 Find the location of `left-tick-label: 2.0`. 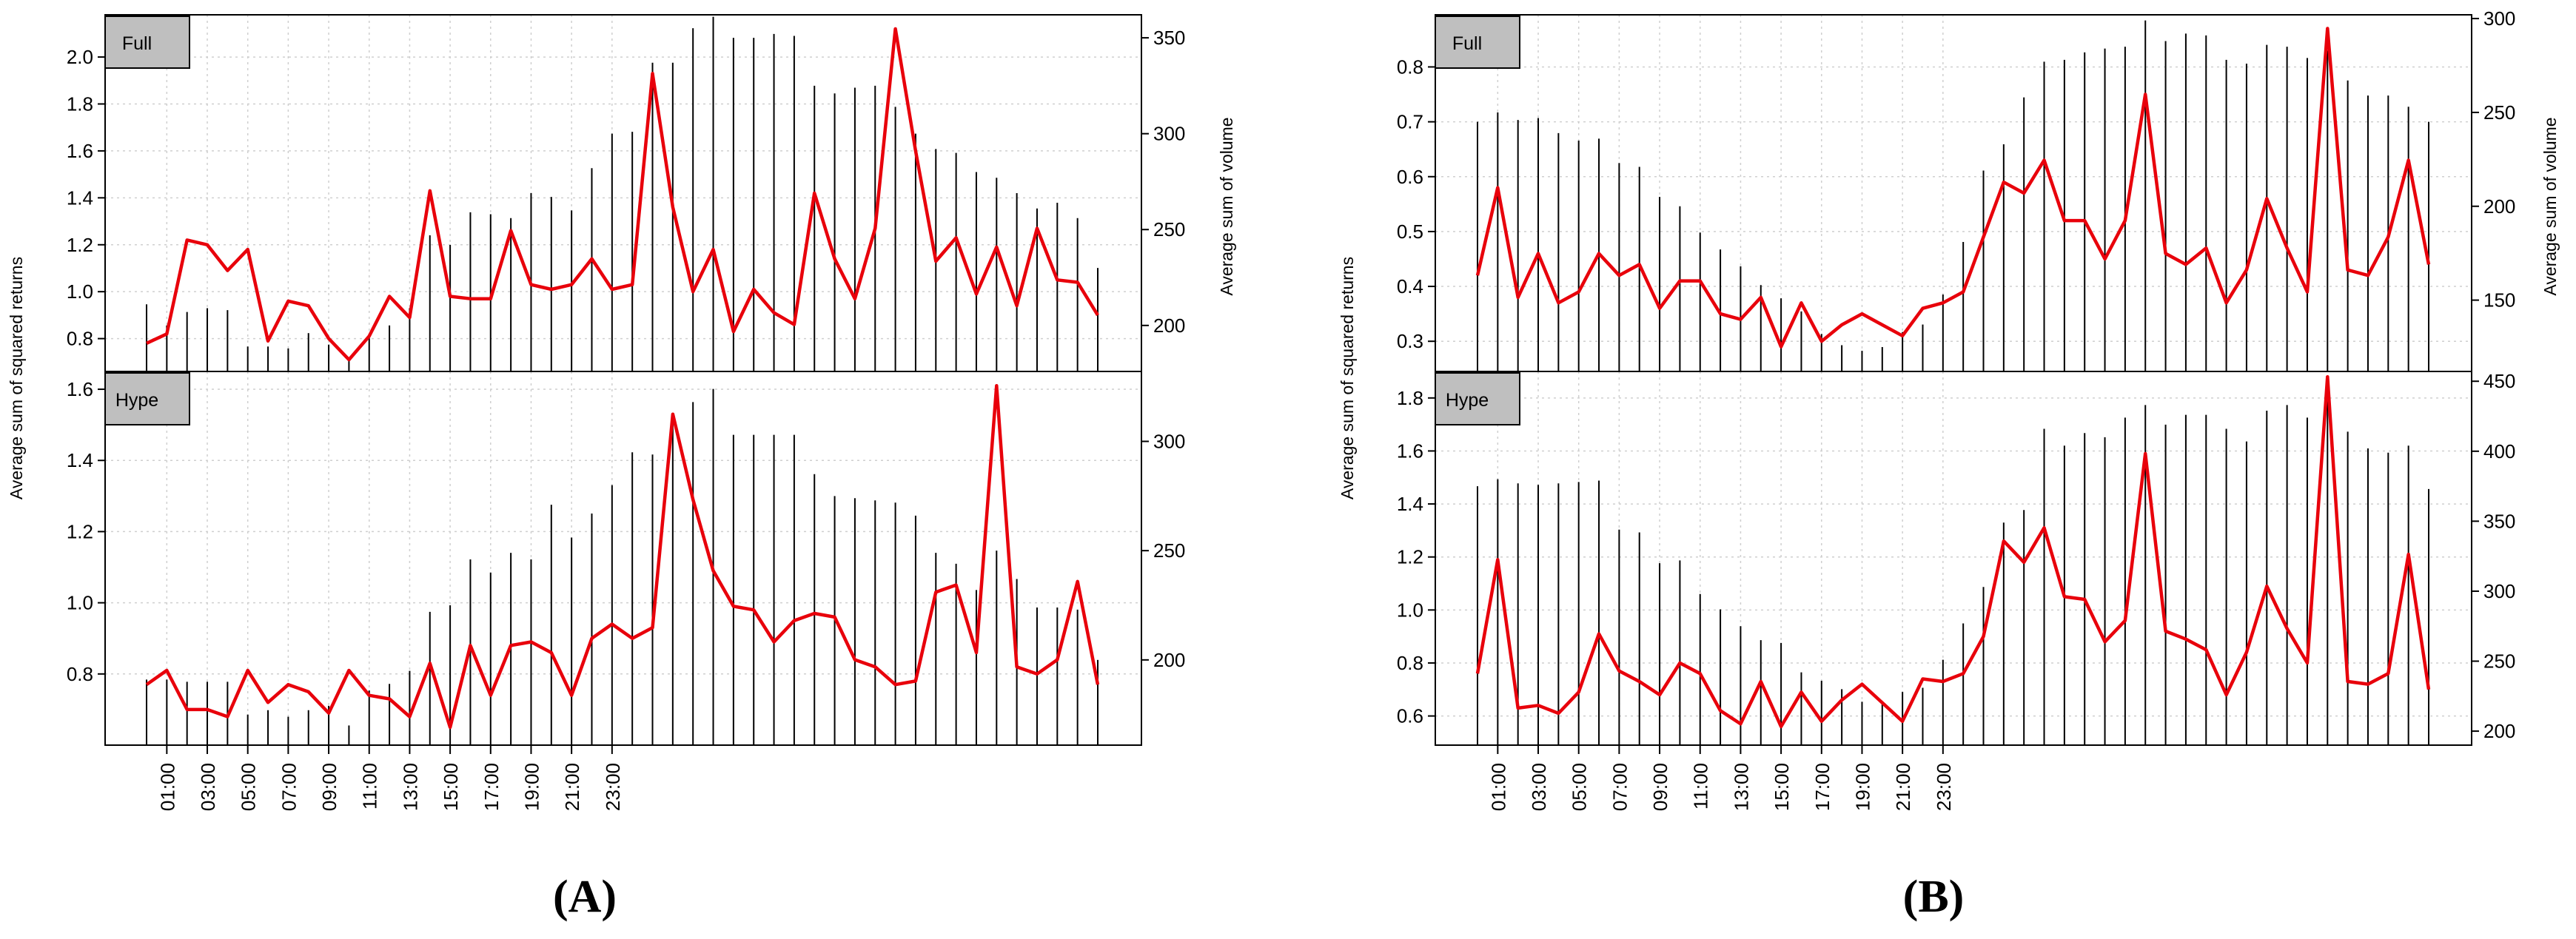

left-tick-label: 2.0 is located at coordinates (80, 57).